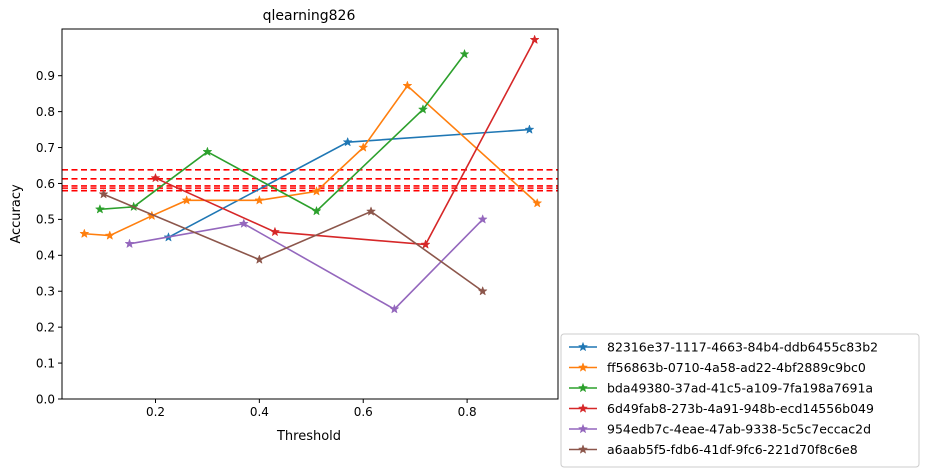 The image size is (926, 474). I want to click on legend-item: bda49380-37ad-41c5-a109-7fa198a7691a, so click(721, 388).